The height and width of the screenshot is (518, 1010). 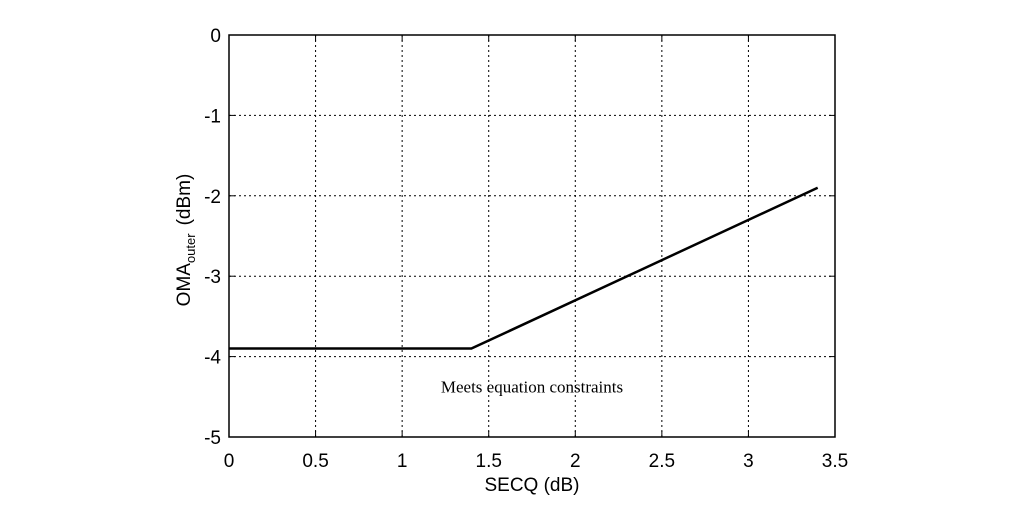 What do you see at coordinates (212, 116) in the screenshot?
I see `y-tick-label: -1` at bounding box center [212, 116].